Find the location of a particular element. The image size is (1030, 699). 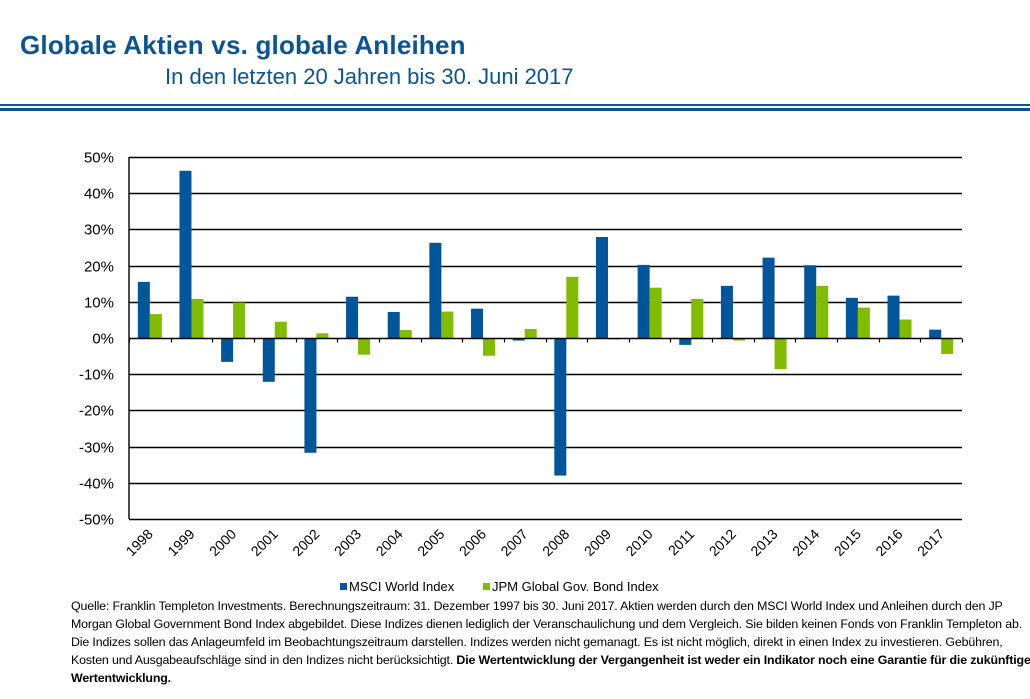

x-tick-label: 2010 is located at coordinates (638, 542).